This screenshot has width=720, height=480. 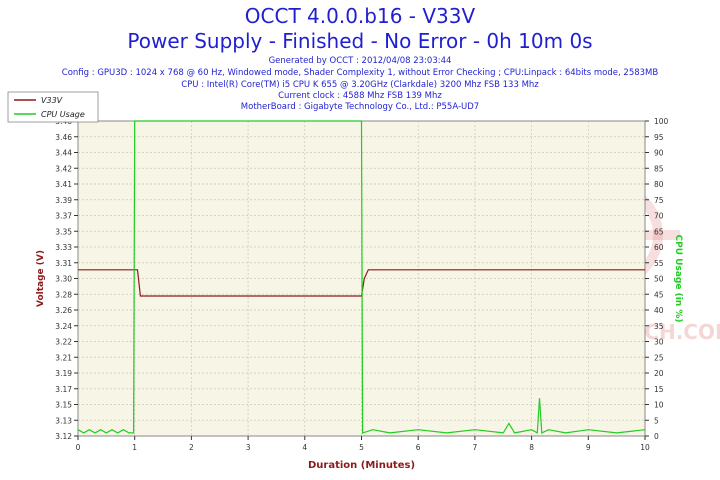 I want to click on y-tick-label: 3.46, so click(x=63, y=137).